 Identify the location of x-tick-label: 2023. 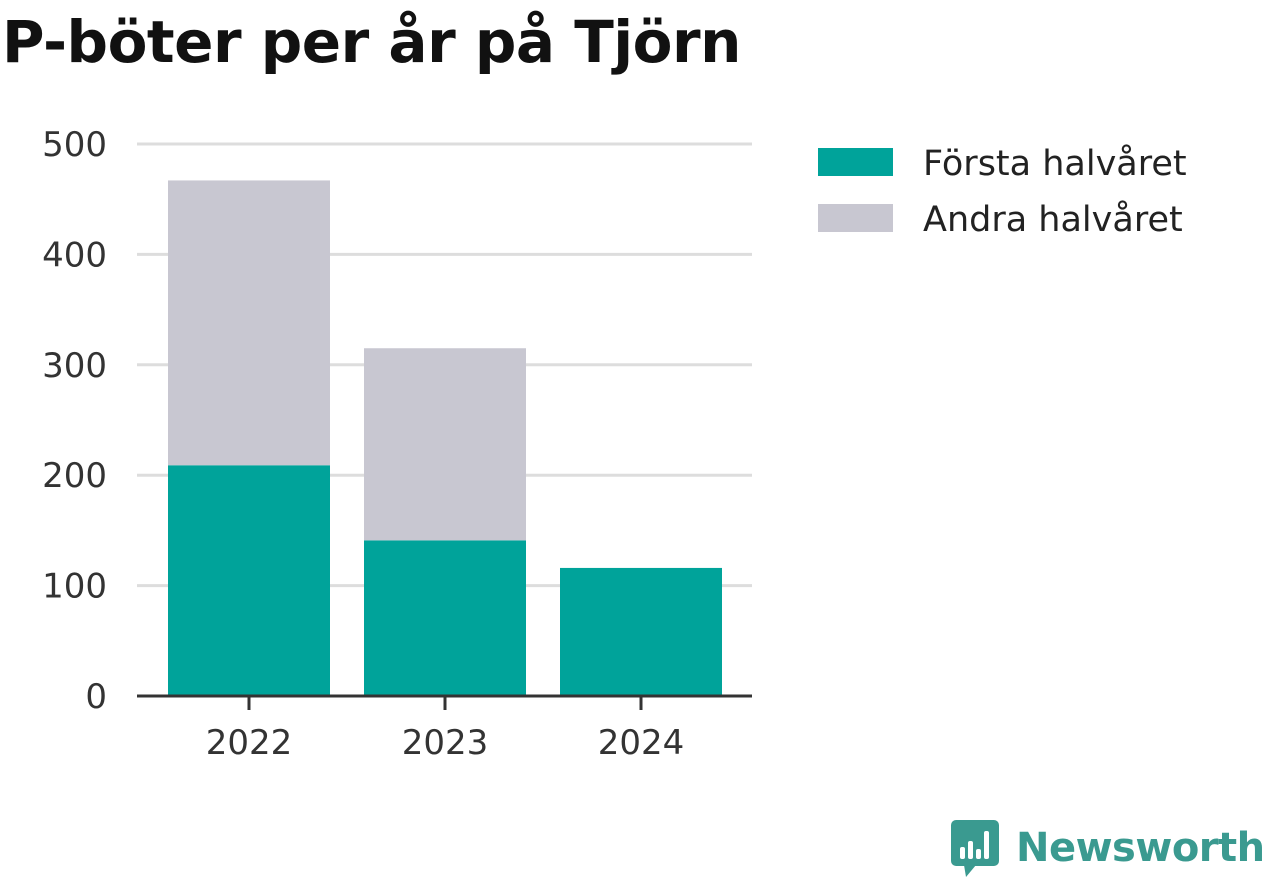
(445, 743).